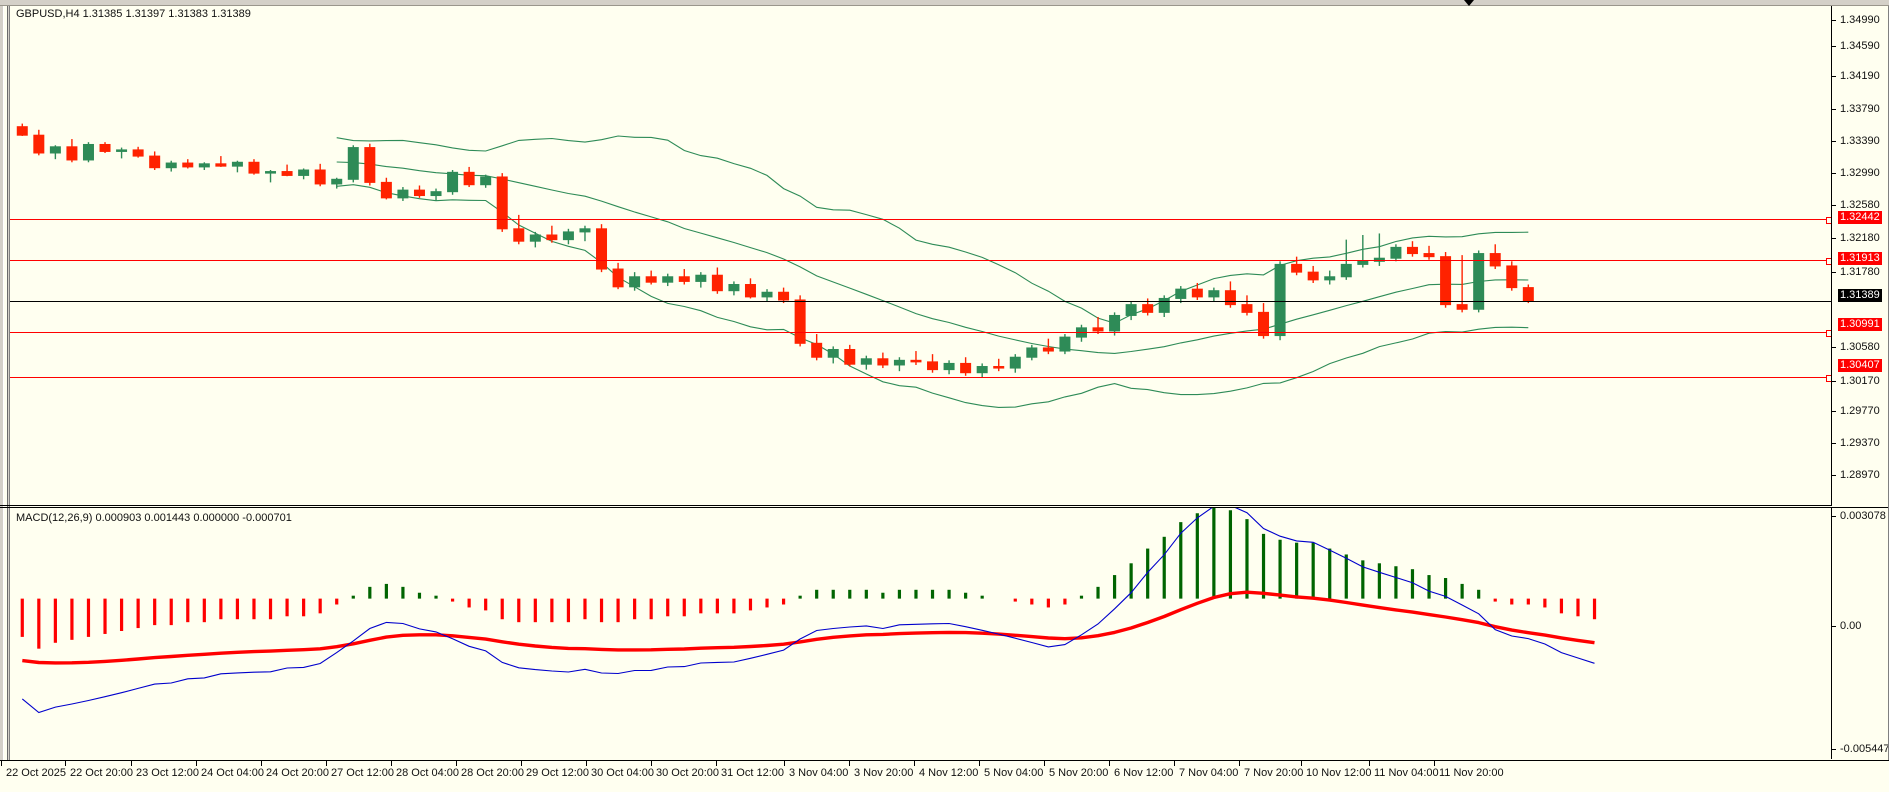 This screenshot has height=792, width=1889. What do you see at coordinates (1860, 324) in the screenshot?
I see `price-scale-highlight-label: 1.30991` at bounding box center [1860, 324].